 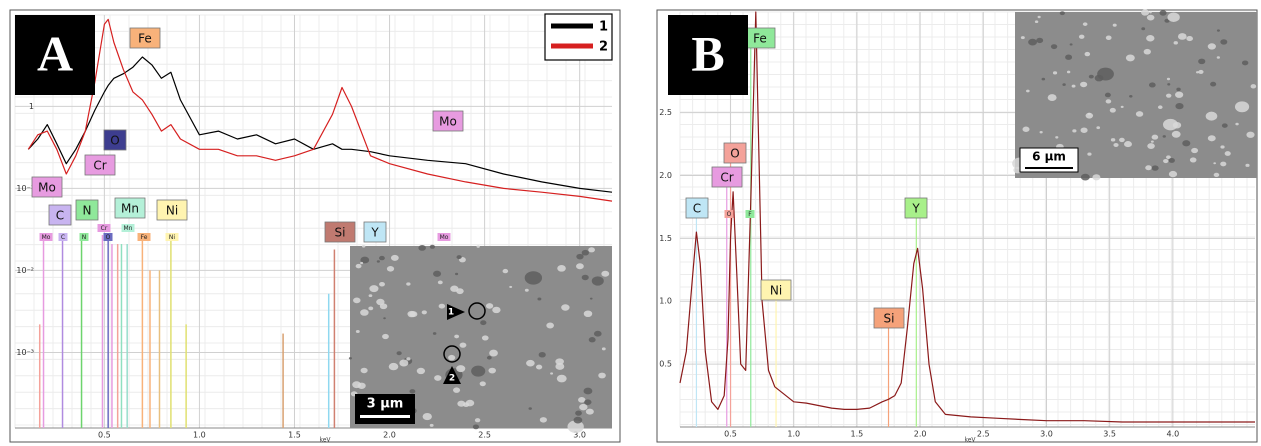 I want to click on panel-label: A, so click(x=55, y=53).